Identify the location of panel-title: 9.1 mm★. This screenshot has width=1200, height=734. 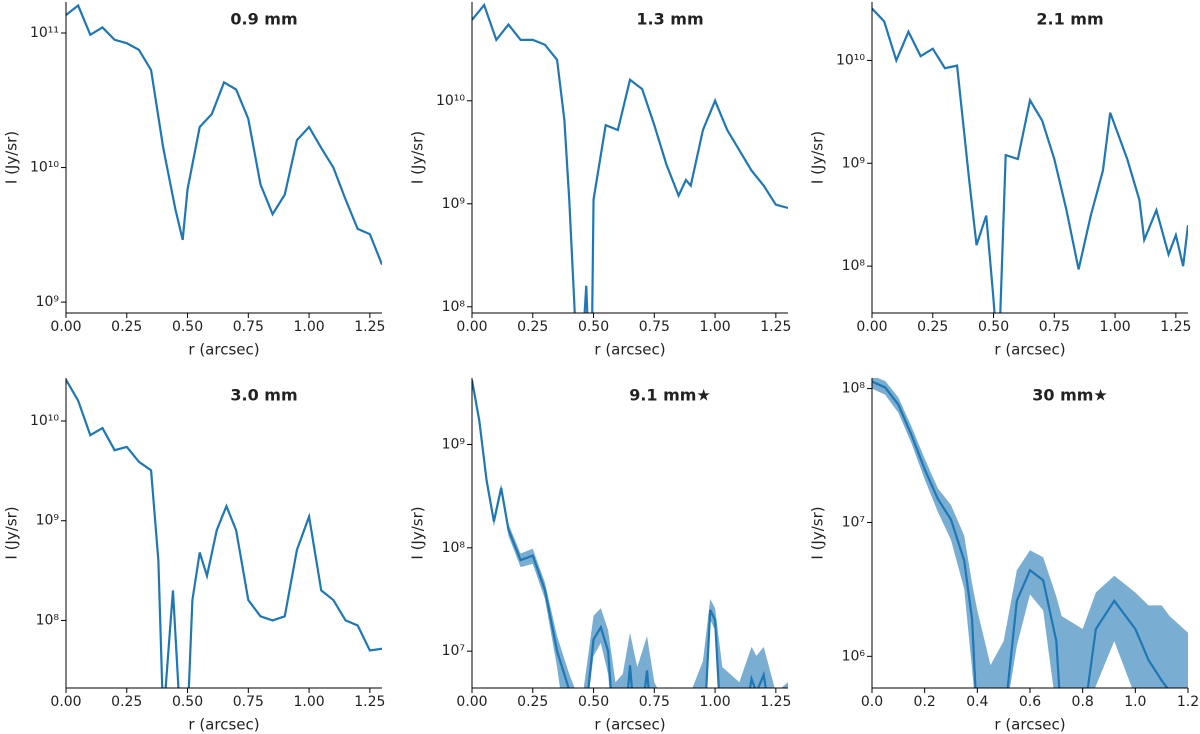
(670, 395).